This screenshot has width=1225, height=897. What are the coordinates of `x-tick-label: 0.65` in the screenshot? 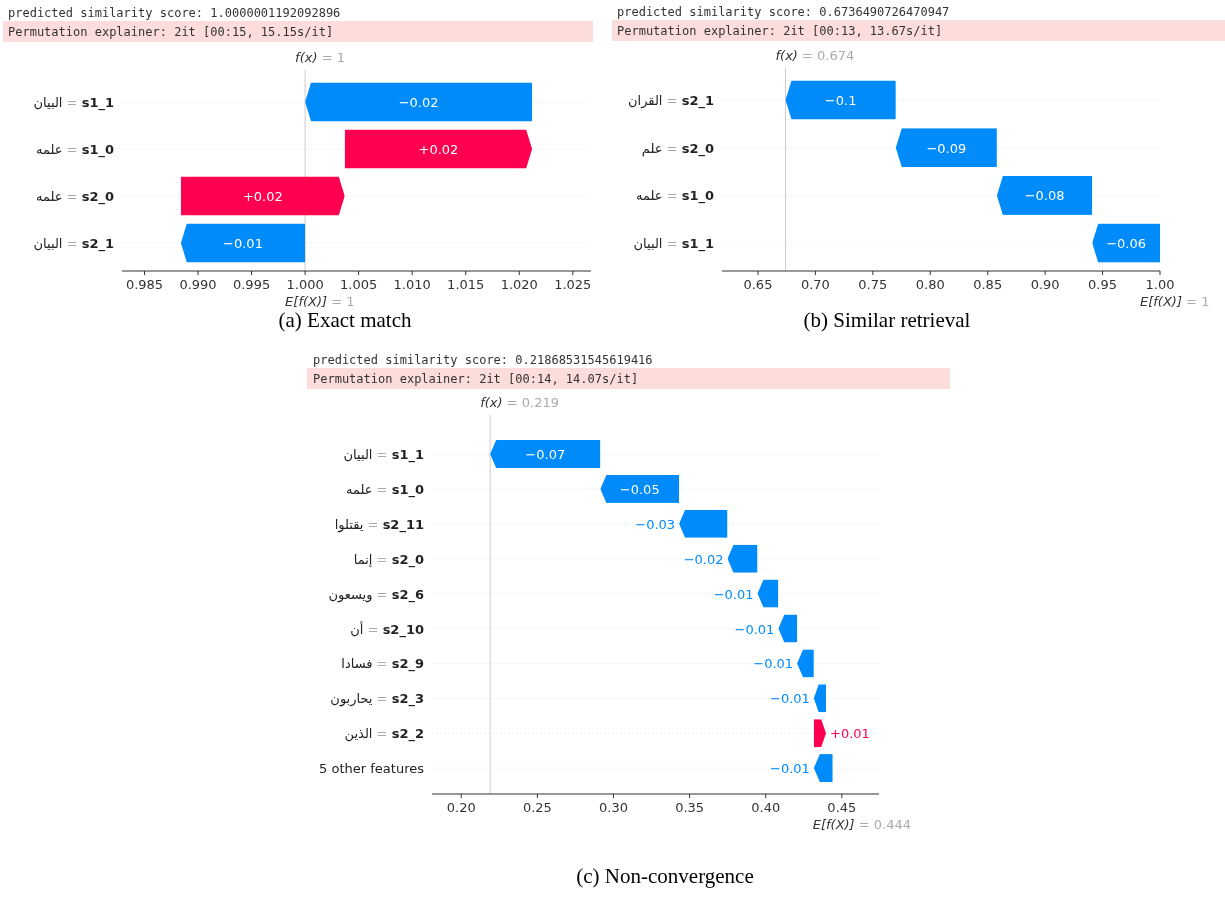 It's located at (758, 284).